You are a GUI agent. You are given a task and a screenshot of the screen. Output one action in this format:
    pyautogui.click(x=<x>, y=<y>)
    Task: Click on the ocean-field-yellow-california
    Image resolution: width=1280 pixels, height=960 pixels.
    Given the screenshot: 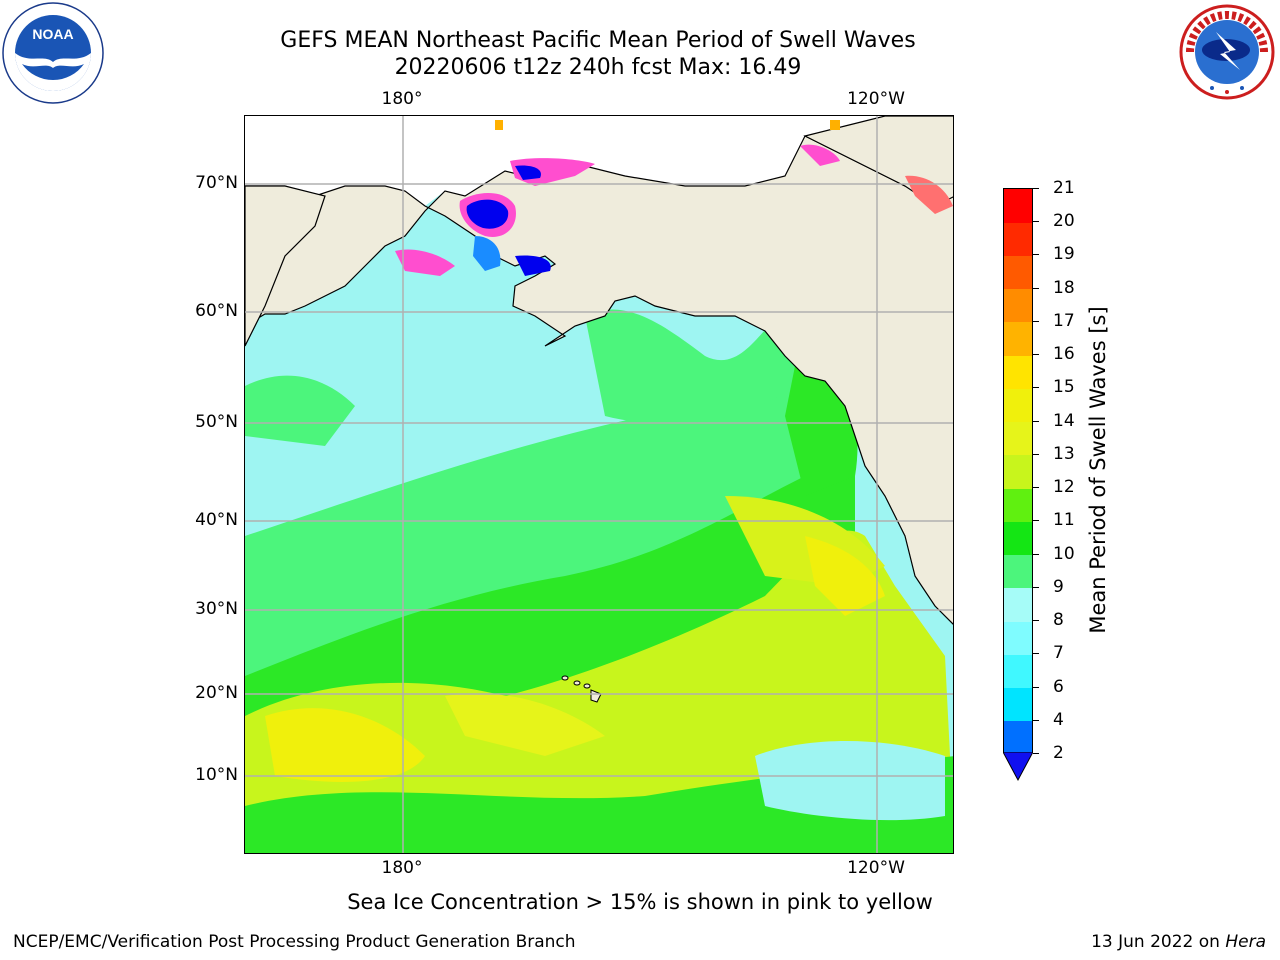 What is the action you would take?
    pyautogui.click(x=845, y=576)
    